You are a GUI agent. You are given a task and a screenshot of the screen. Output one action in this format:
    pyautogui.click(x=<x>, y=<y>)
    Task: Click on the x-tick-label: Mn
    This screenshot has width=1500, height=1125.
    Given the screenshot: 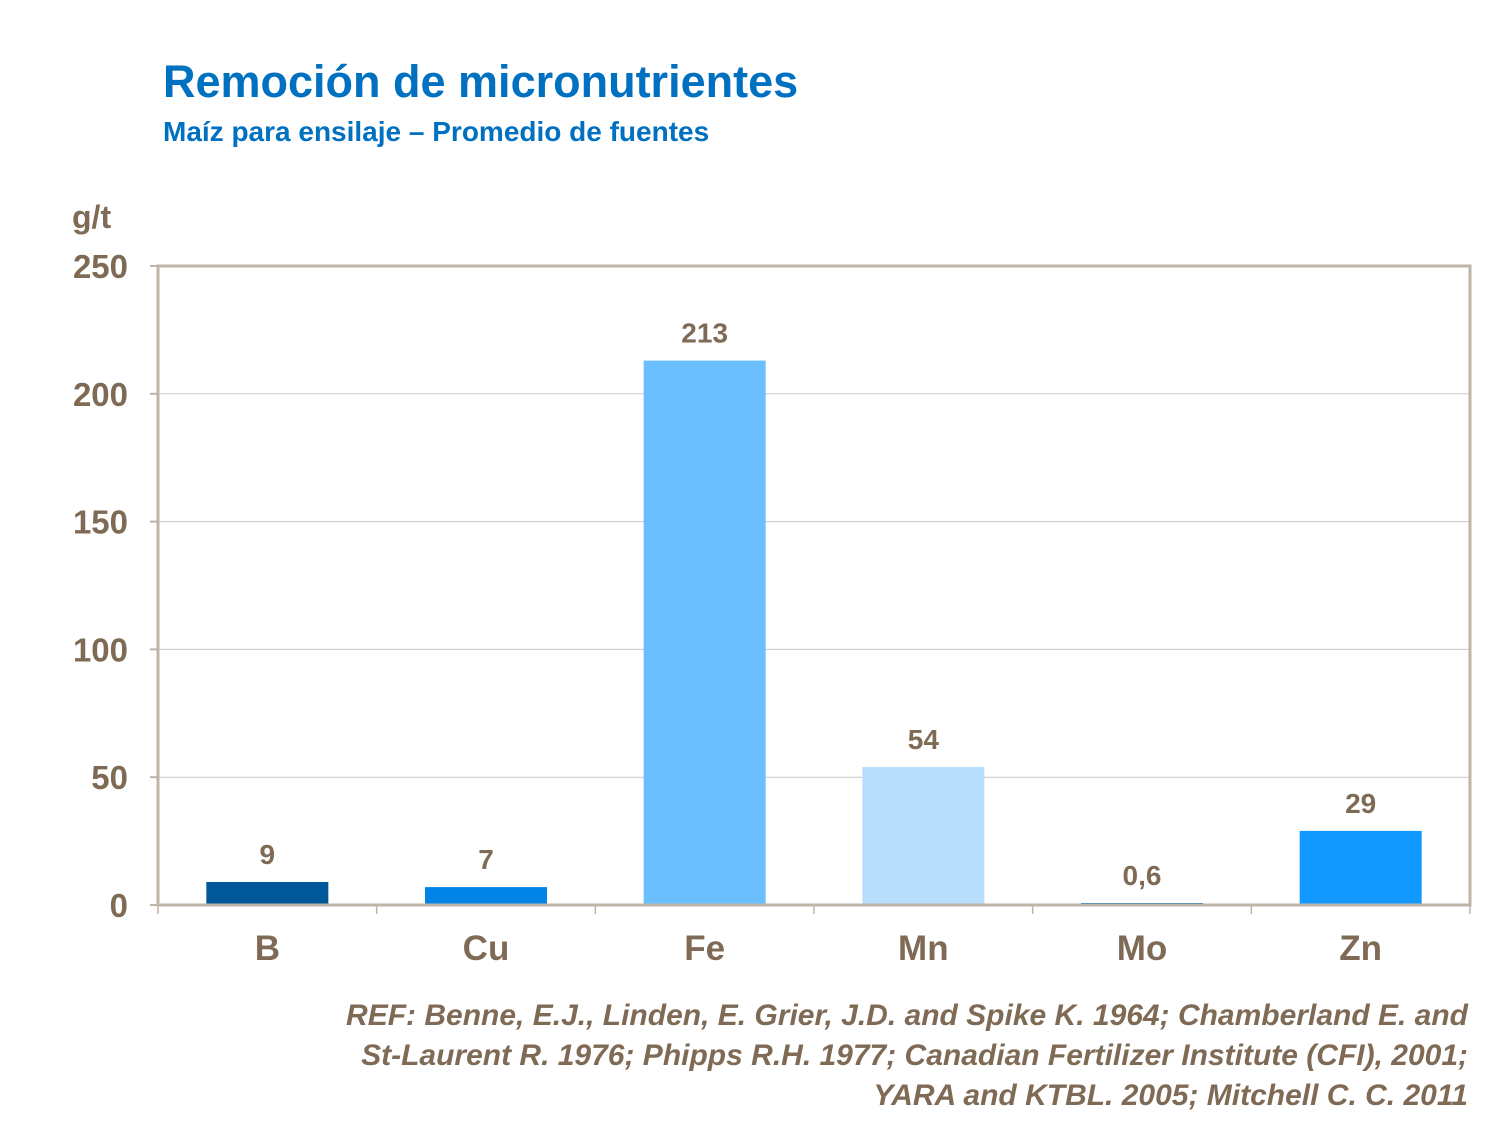 What is the action you would take?
    pyautogui.click(x=923, y=948)
    